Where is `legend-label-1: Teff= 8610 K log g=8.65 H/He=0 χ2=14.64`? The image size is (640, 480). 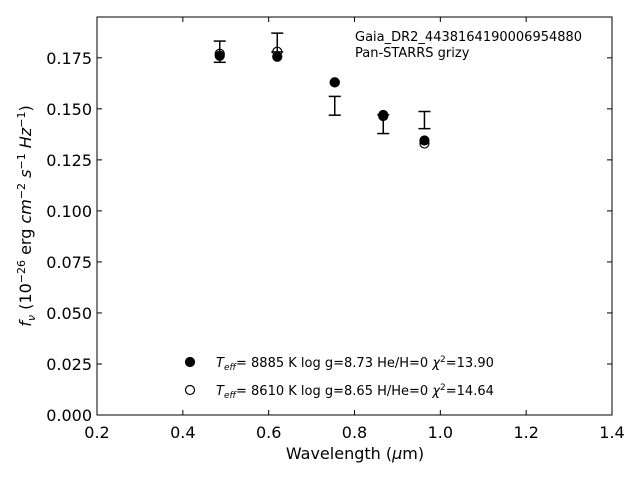 legend-label-1: Teff= 8610 K log g=8.65 H/He=0 χ2=14.64 is located at coordinates (355, 392).